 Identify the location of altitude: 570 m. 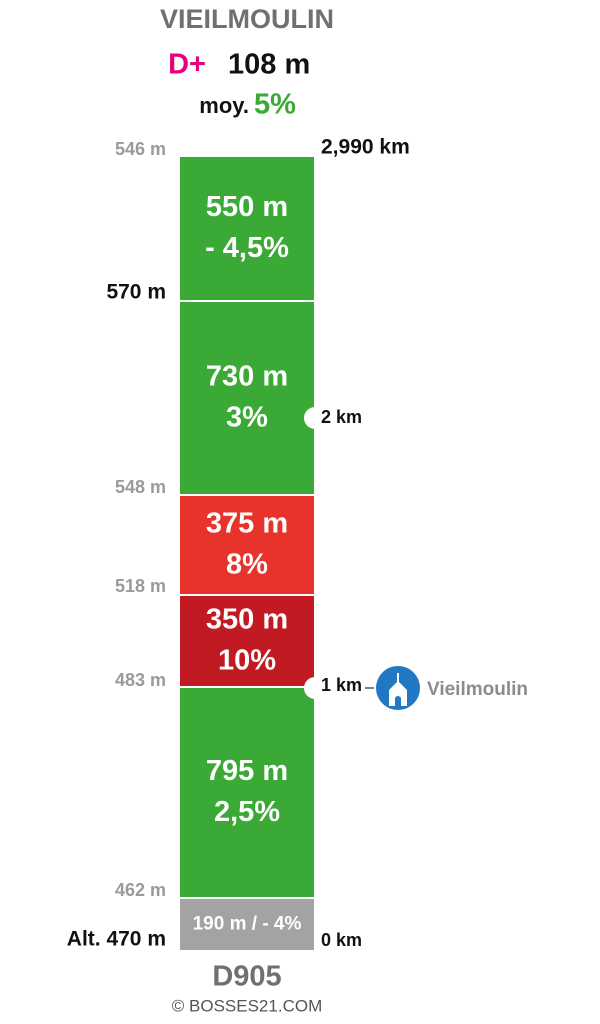
(136, 292).